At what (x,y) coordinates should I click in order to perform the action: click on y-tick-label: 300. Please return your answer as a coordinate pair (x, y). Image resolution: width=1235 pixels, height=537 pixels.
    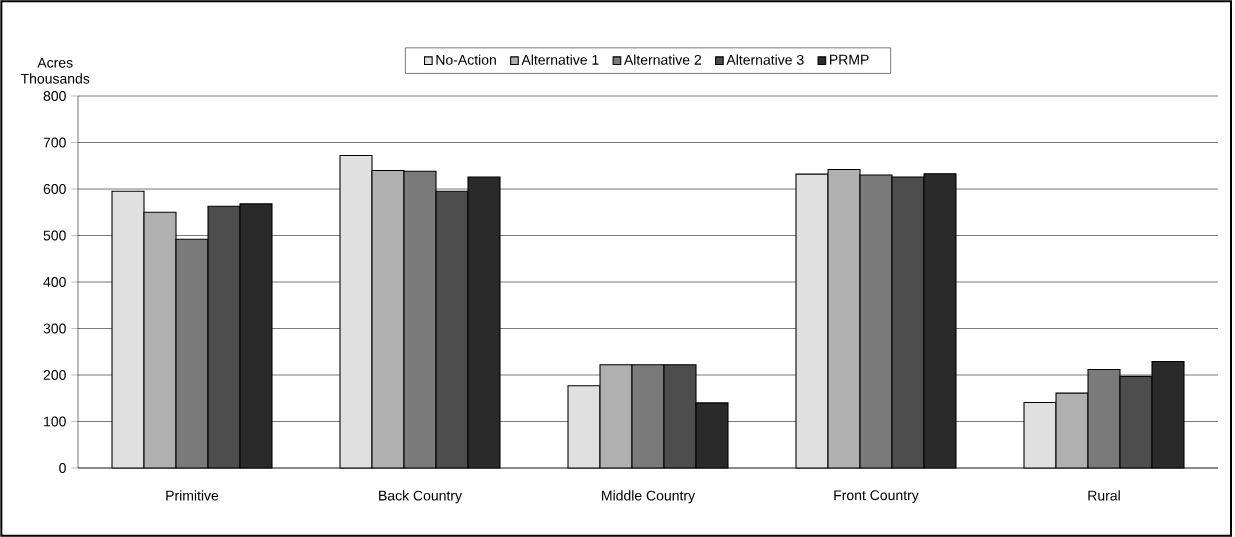
    Looking at the image, I should click on (54, 328).